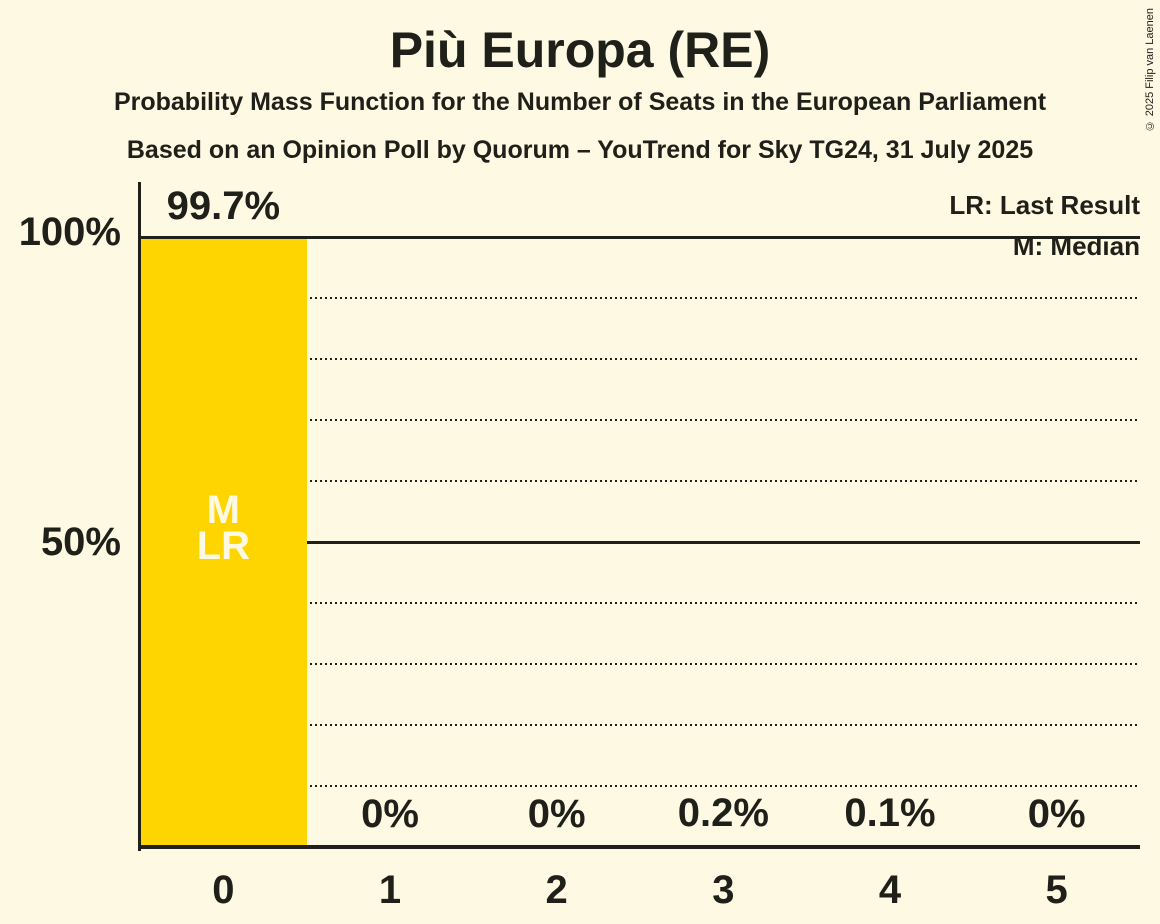  Describe the element at coordinates (723, 890) in the screenshot. I see `x-axis-label-3: 3` at that location.